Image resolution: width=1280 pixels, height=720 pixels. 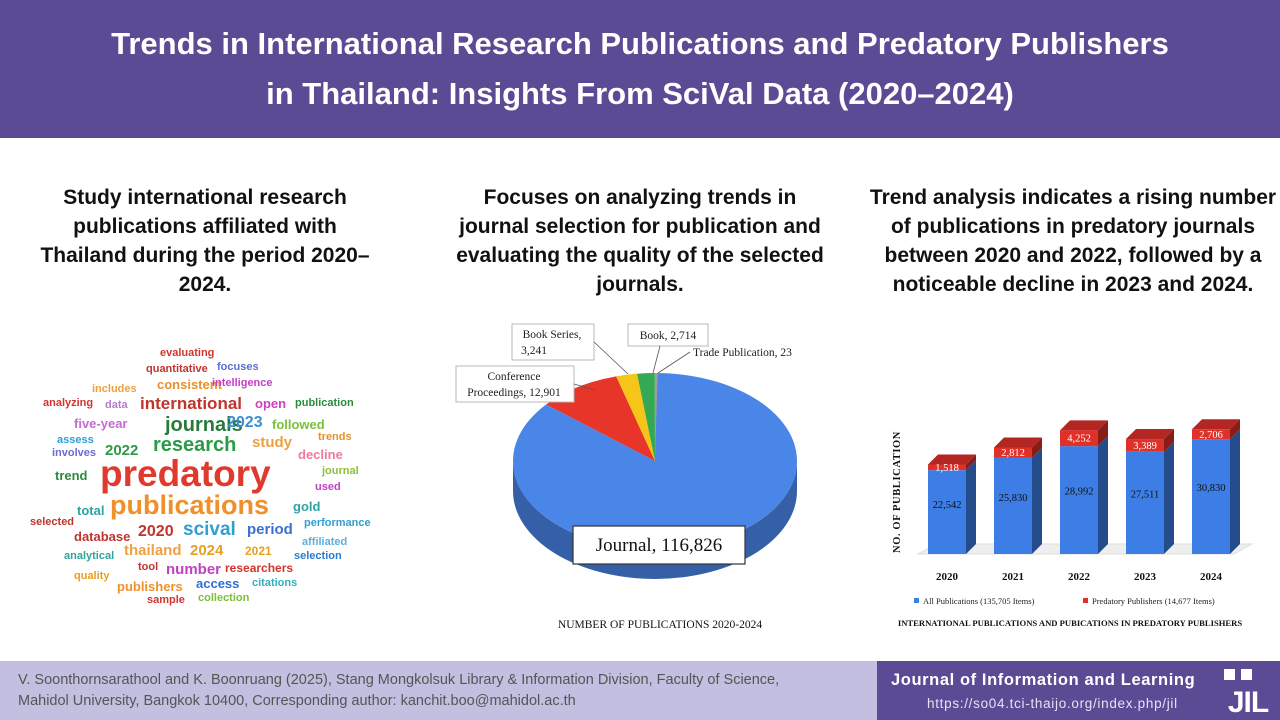 I want to click on bar-category-label: 2020, so click(x=947, y=577).